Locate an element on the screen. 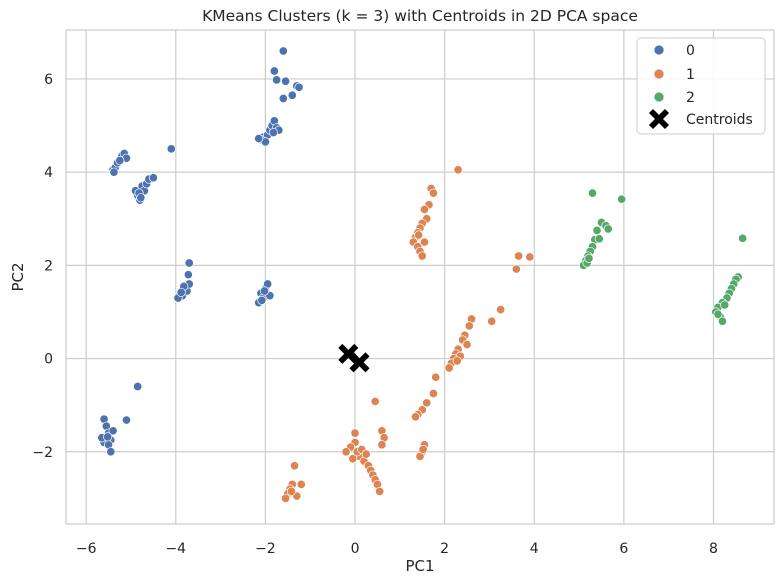  x-tick-label: 2 is located at coordinates (444, 549).